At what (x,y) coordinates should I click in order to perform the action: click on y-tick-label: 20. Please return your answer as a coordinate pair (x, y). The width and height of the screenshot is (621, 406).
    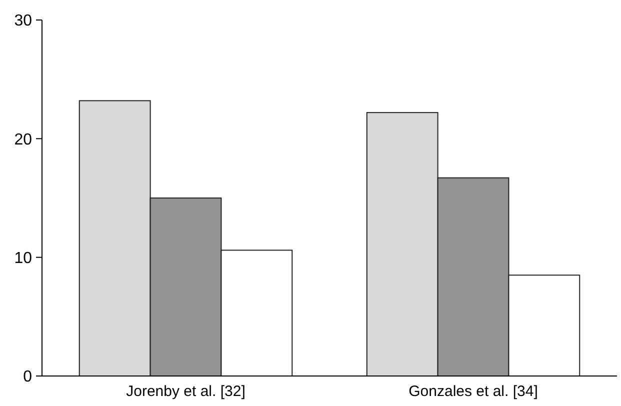
    Looking at the image, I should click on (23, 139).